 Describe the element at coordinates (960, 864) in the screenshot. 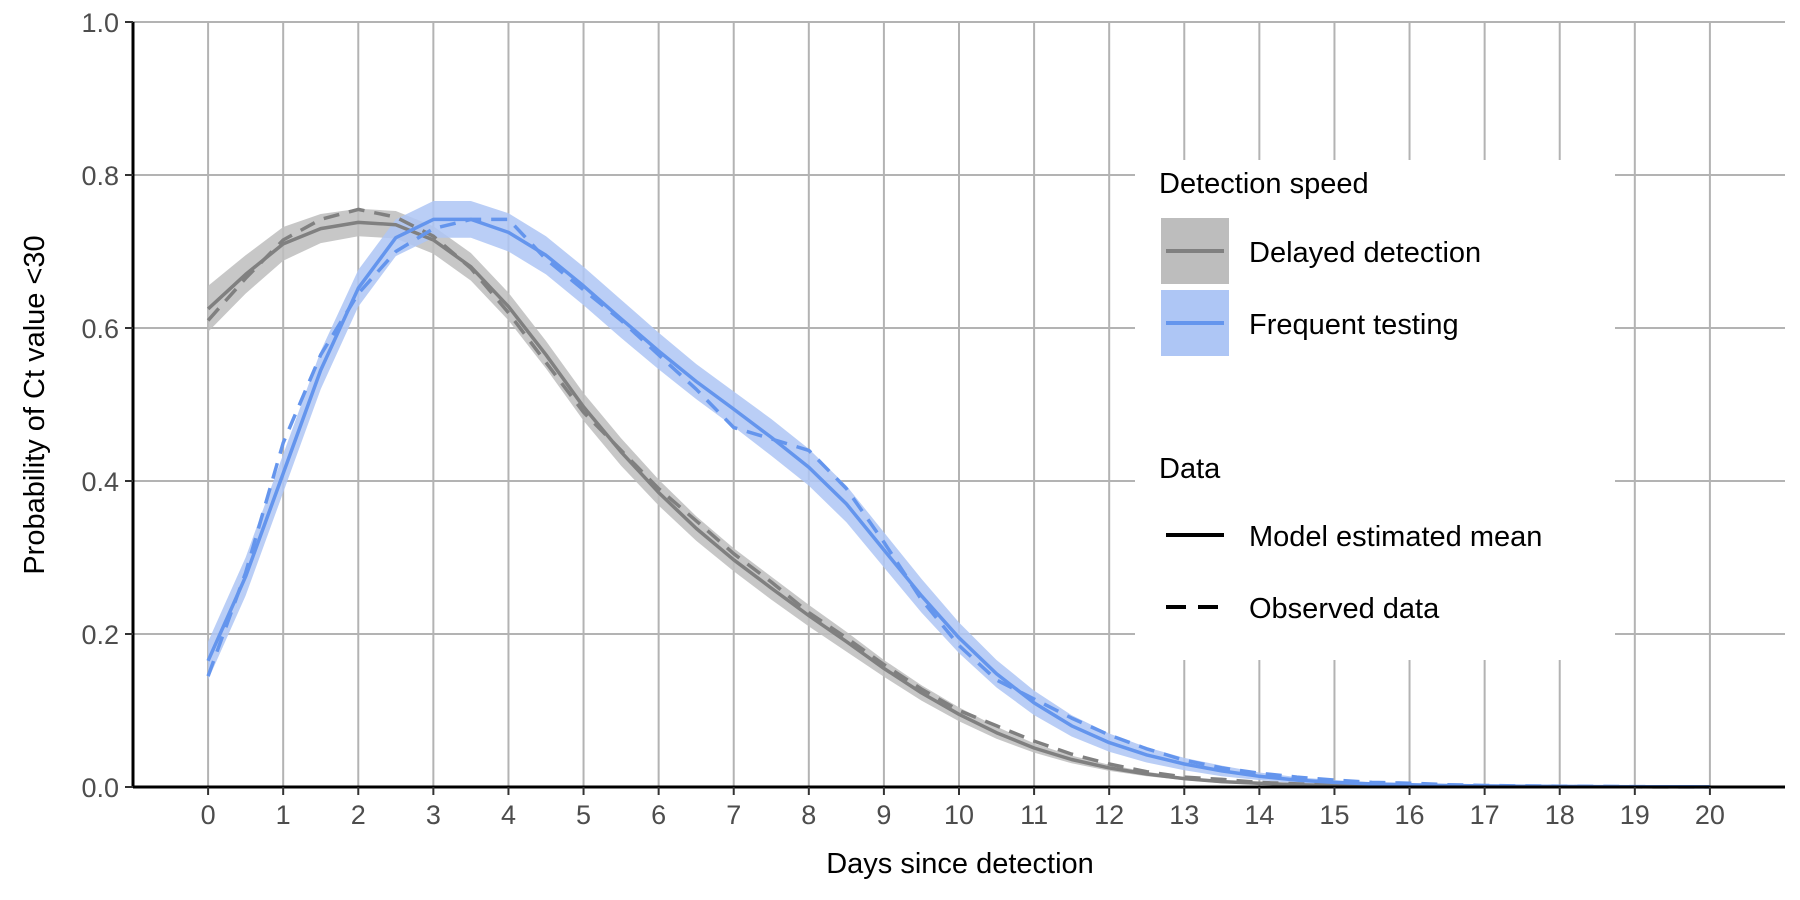

I see `x-axis-title: Days since detection` at that location.